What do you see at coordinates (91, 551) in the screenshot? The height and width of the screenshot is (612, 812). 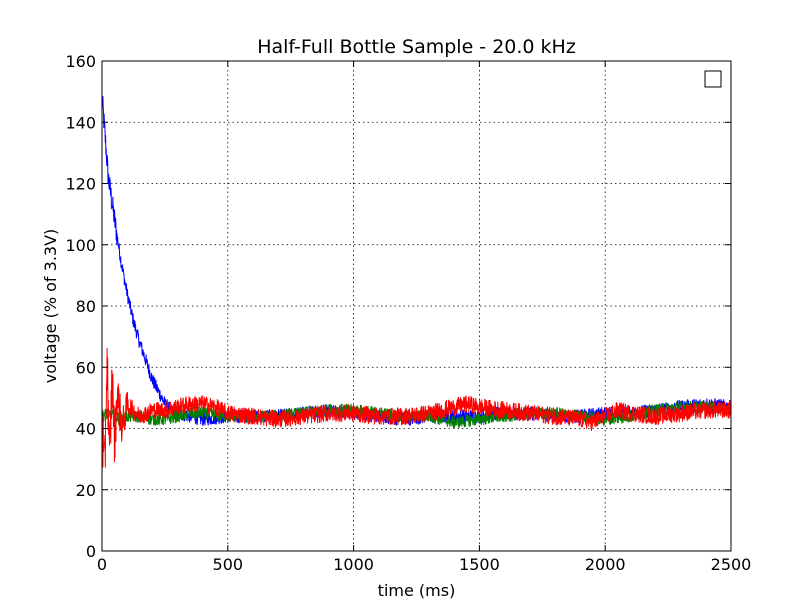 I see `y-tick-label: 0` at bounding box center [91, 551].